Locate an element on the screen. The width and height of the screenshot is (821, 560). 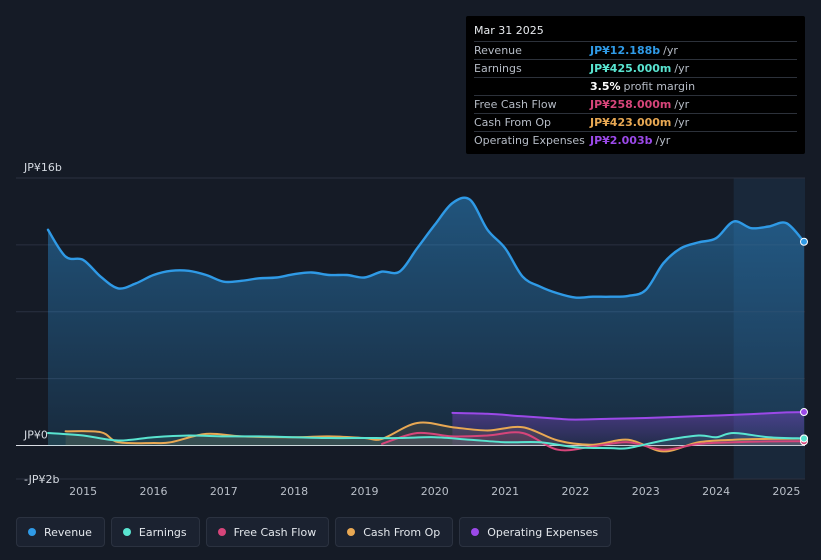
operating-expenses-end-marker is located at coordinates (804, 412).